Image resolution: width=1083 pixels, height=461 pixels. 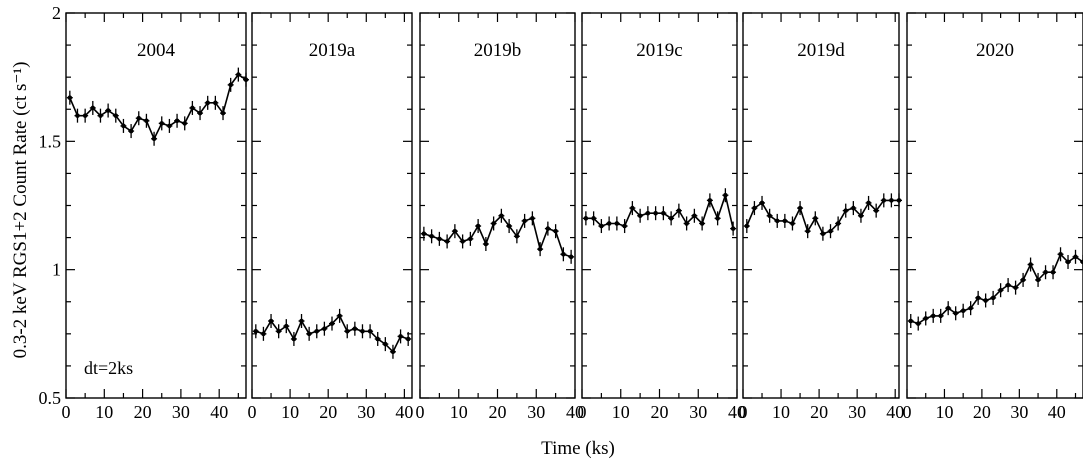 What do you see at coordinates (995, 50) in the screenshot?
I see `panel-title: 2020` at bounding box center [995, 50].